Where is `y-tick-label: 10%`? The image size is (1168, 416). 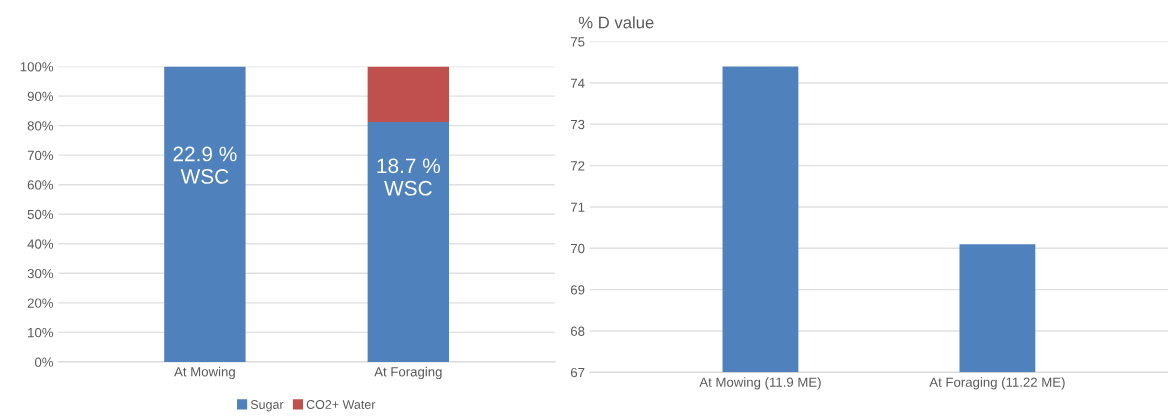
y-tick-label: 10% is located at coordinates (41, 332).